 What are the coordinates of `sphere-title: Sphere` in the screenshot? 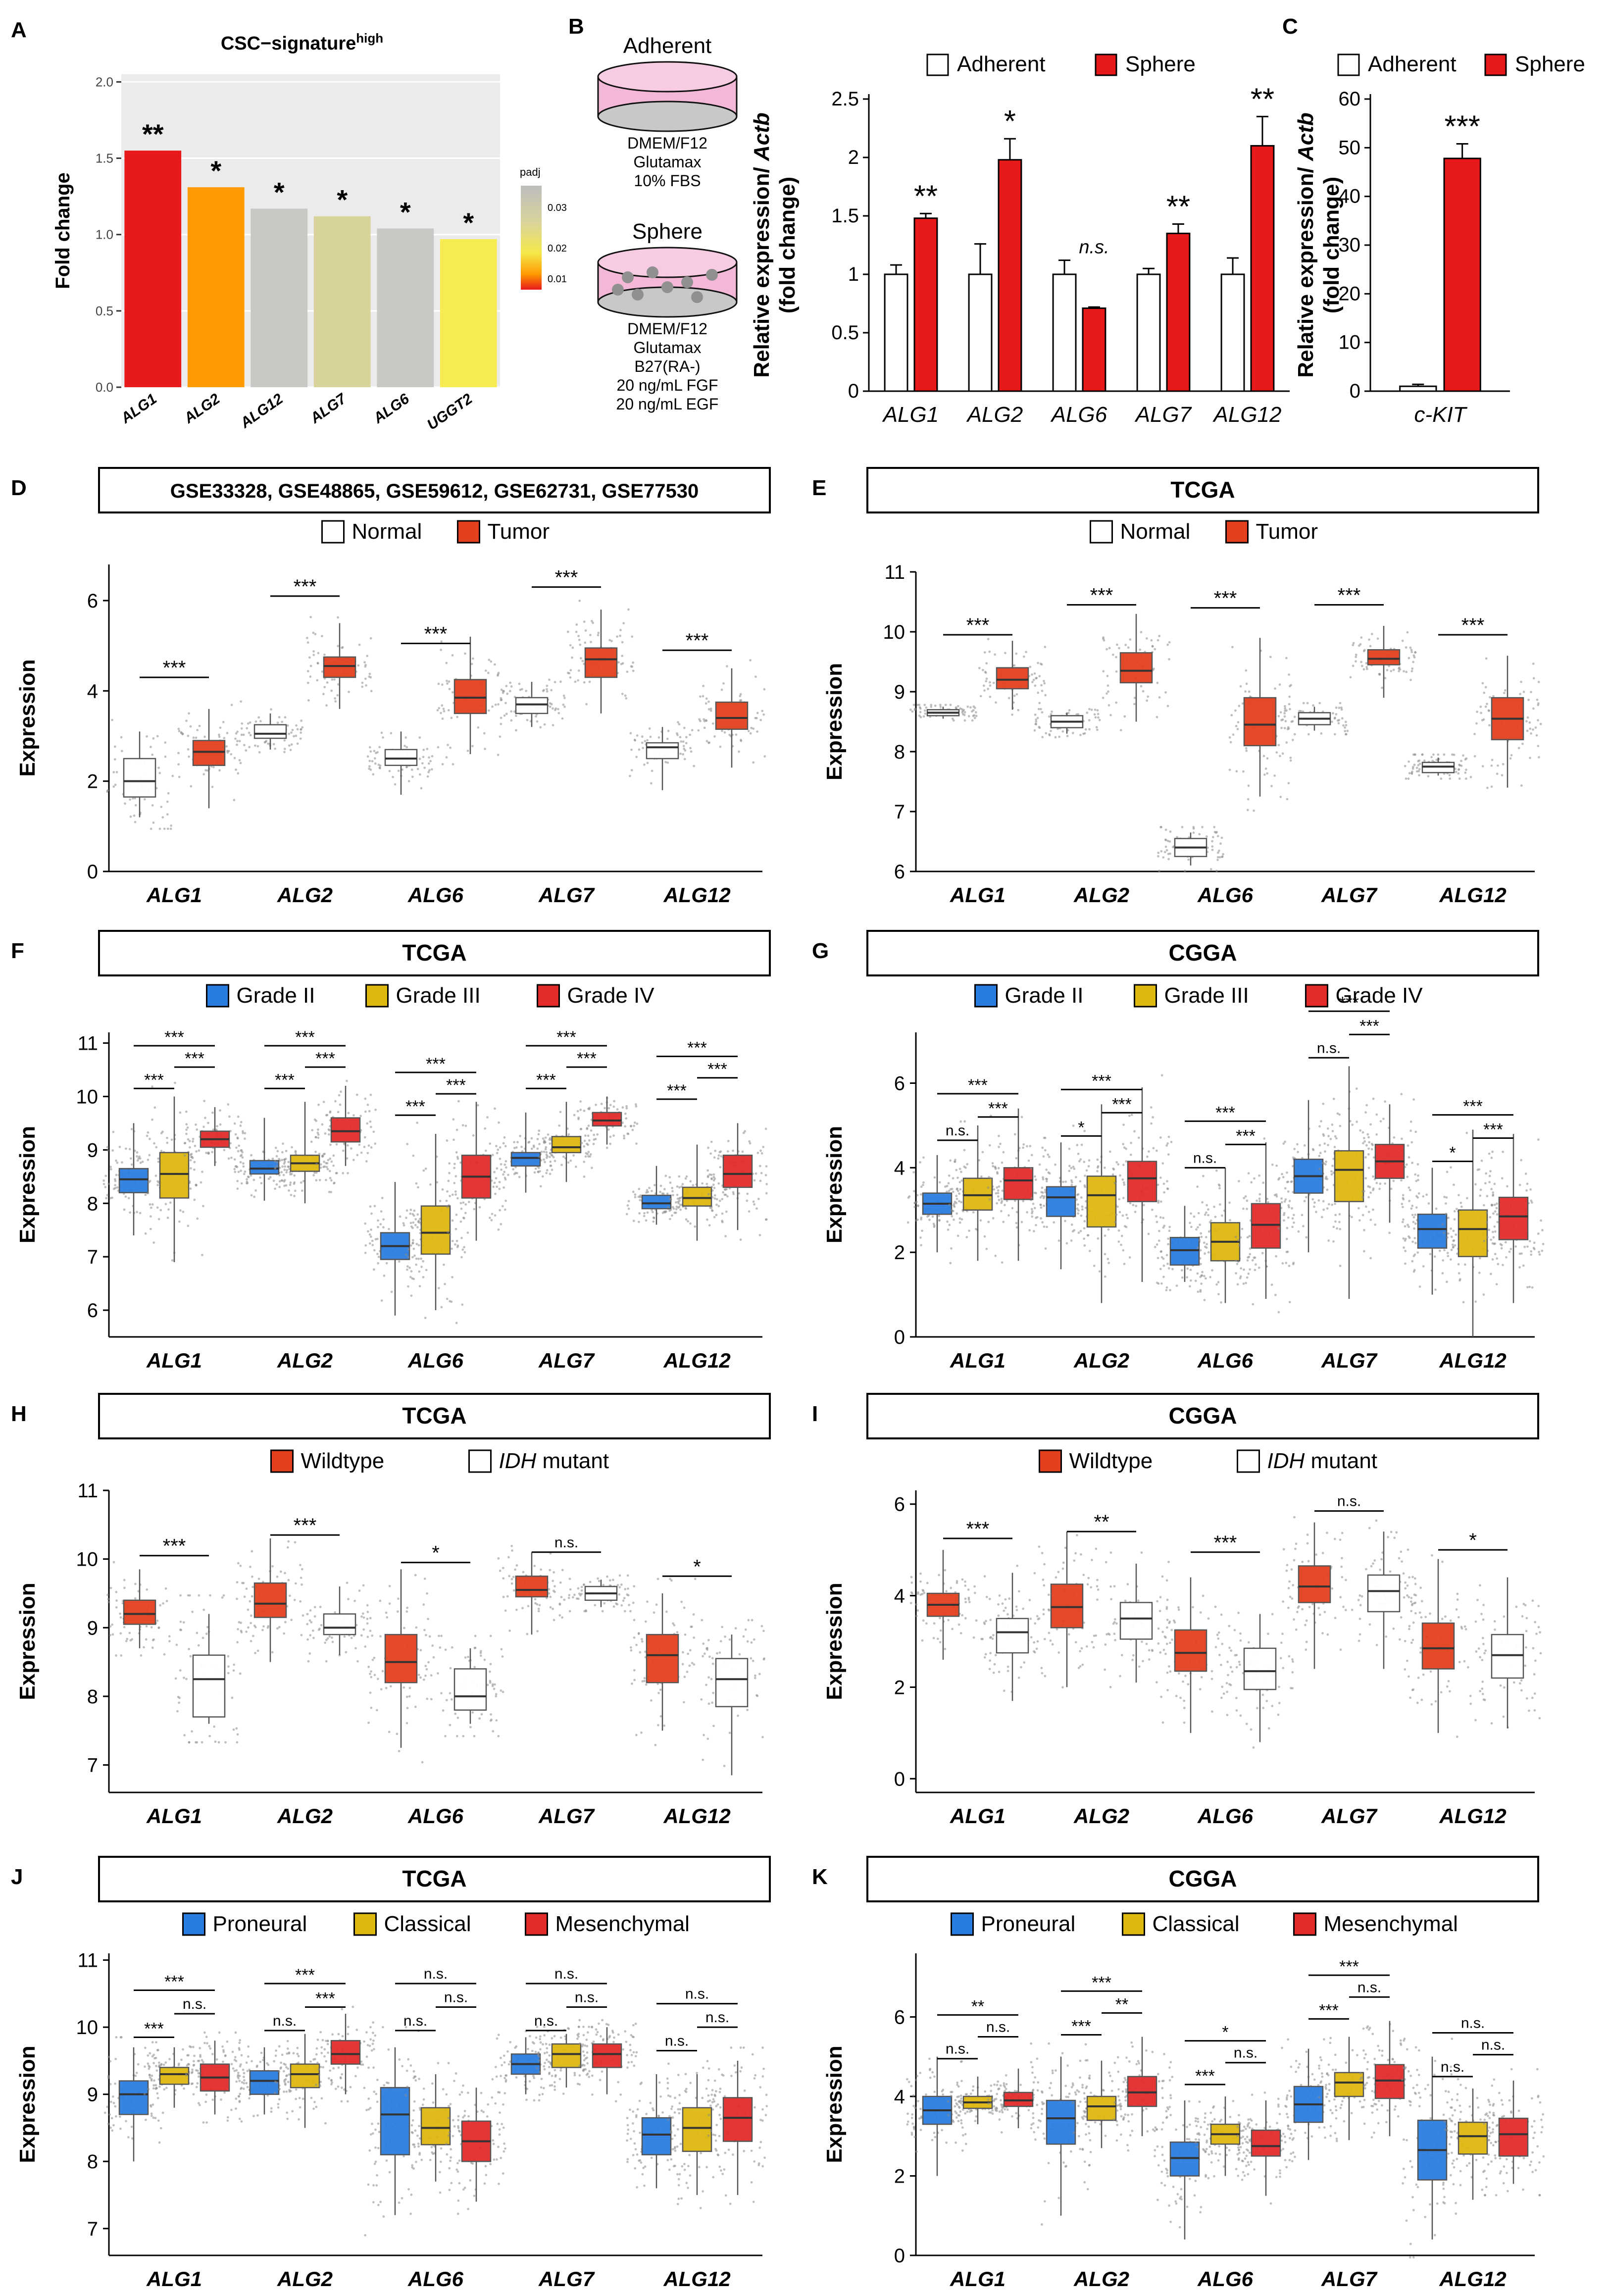 It's located at (667, 231).